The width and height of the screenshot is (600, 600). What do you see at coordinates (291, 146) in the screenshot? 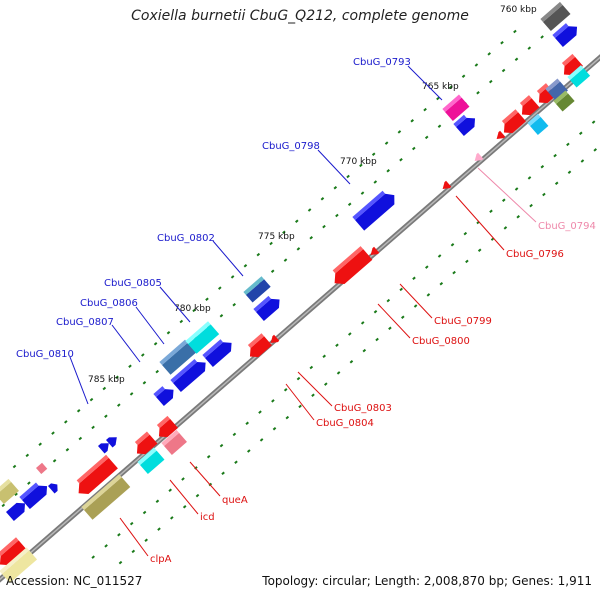
I see `gene-label: CbuG_0798` at bounding box center [291, 146].